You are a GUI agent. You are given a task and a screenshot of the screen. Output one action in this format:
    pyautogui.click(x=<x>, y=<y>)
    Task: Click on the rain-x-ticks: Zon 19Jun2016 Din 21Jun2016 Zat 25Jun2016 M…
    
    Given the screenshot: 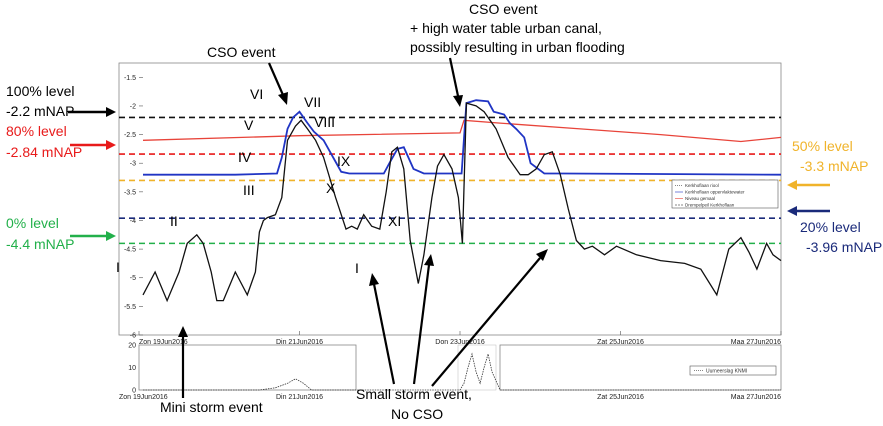 What is the action you would take?
    pyautogui.click(x=450, y=397)
    